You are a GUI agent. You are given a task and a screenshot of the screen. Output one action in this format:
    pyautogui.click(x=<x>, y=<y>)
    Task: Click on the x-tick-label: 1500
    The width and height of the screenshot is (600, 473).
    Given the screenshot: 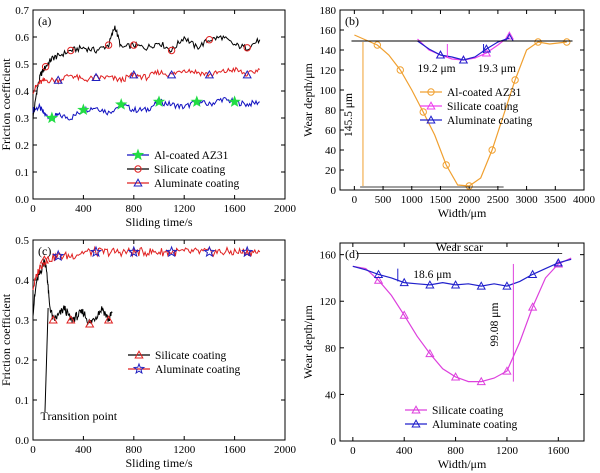 What is the action you would take?
    pyautogui.click(x=440, y=200)
    